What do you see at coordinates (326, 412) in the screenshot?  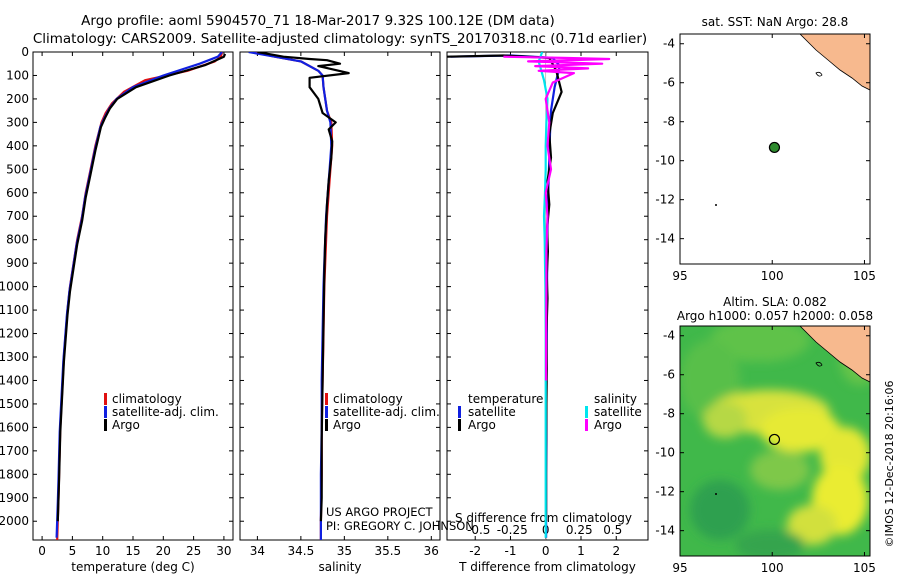 I see `legend-swatch-satellite-s` at bounding box center [326, 412].